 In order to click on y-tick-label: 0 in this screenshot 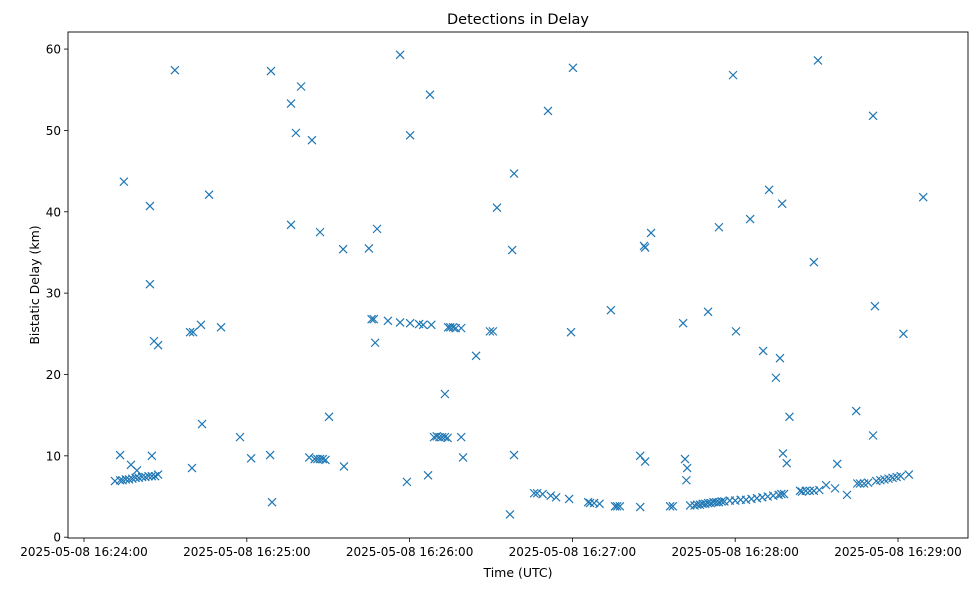, I will do `click(57, 538)`.